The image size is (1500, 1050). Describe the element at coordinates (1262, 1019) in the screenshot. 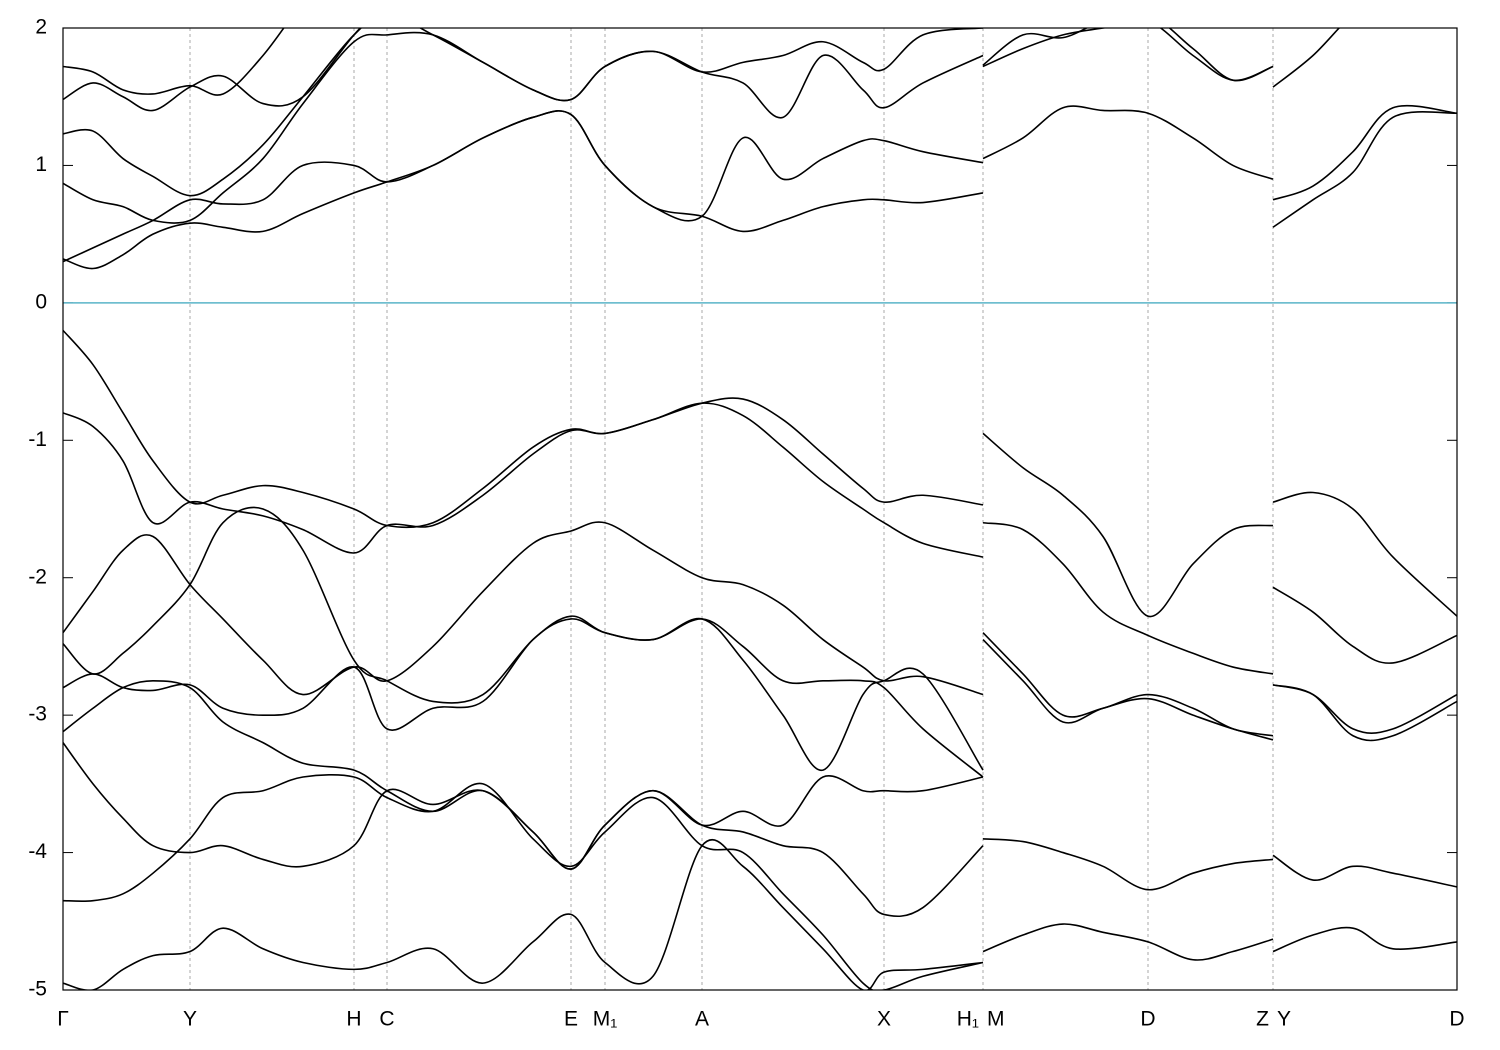

I see `x-tick-label: Z` at that location.